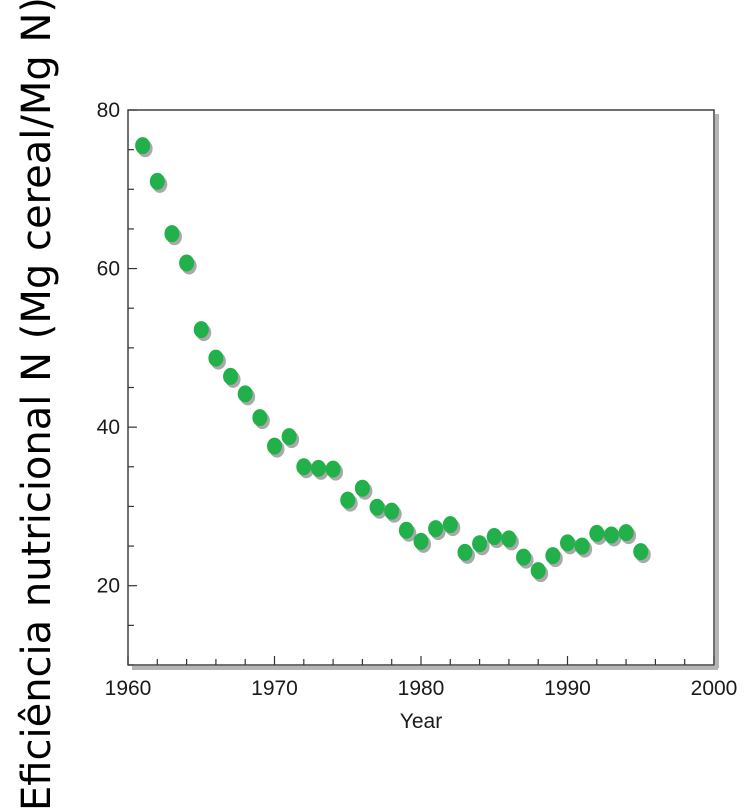 The width and height of the screenshot is (749, 811). What do you see at coordinates (117, 382) in the screenshot?
I see `y-axis-ticks: 20 40 60 80` at bounding box center [117, 382].